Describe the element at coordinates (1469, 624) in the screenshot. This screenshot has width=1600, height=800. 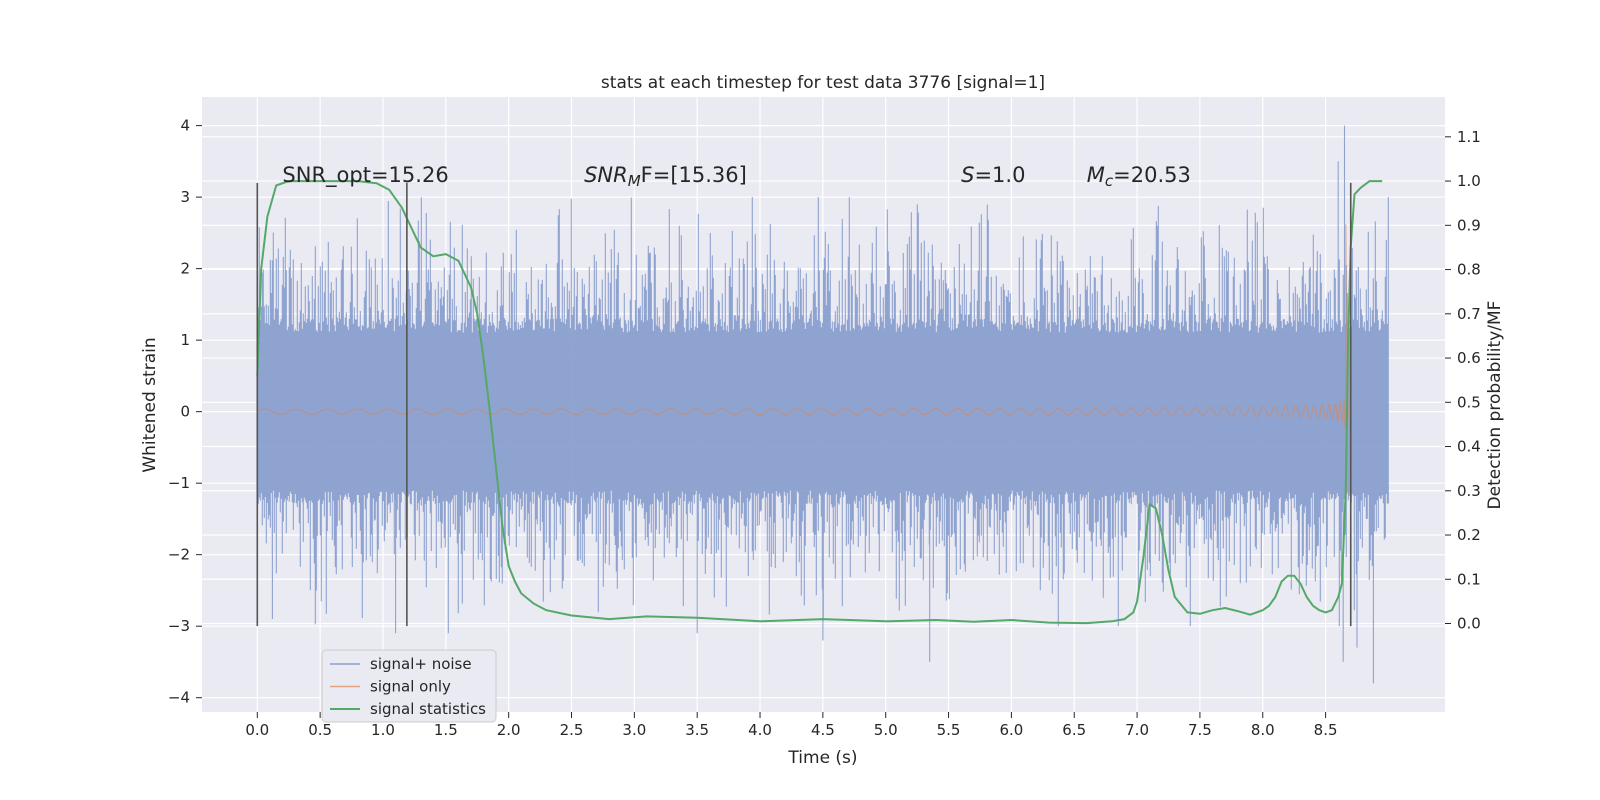
I see `y2-tick-label: 0.0` at that location.